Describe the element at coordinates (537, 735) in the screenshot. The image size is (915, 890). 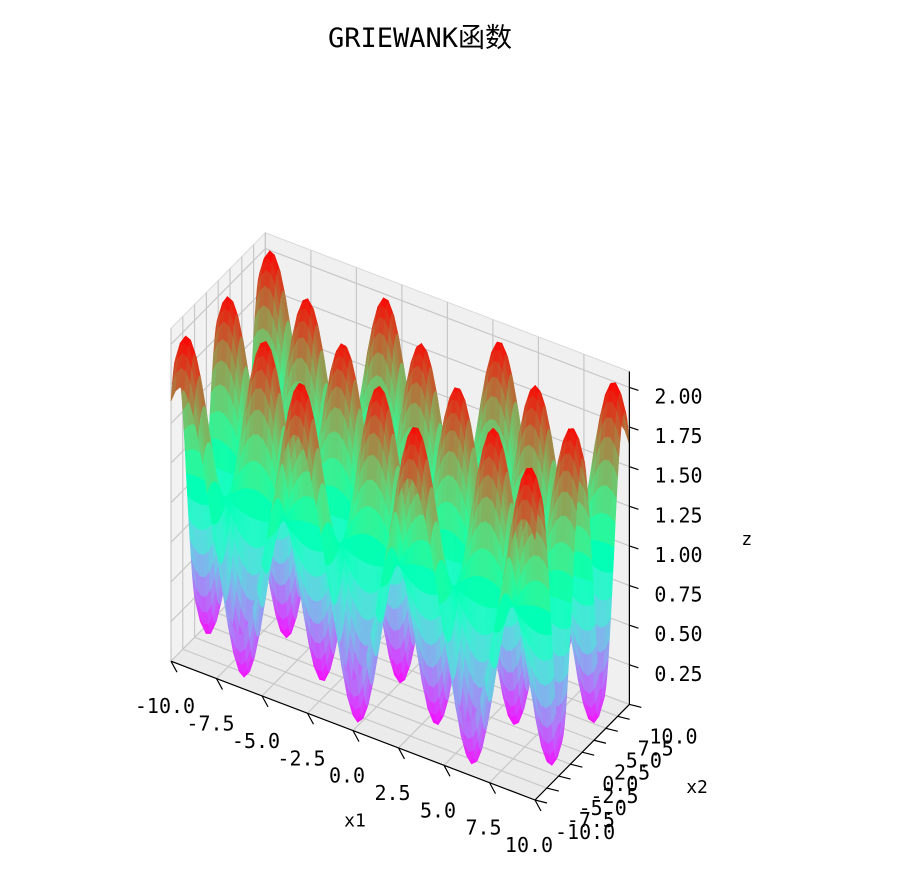
I see `grid-line-floor-x` at that location.